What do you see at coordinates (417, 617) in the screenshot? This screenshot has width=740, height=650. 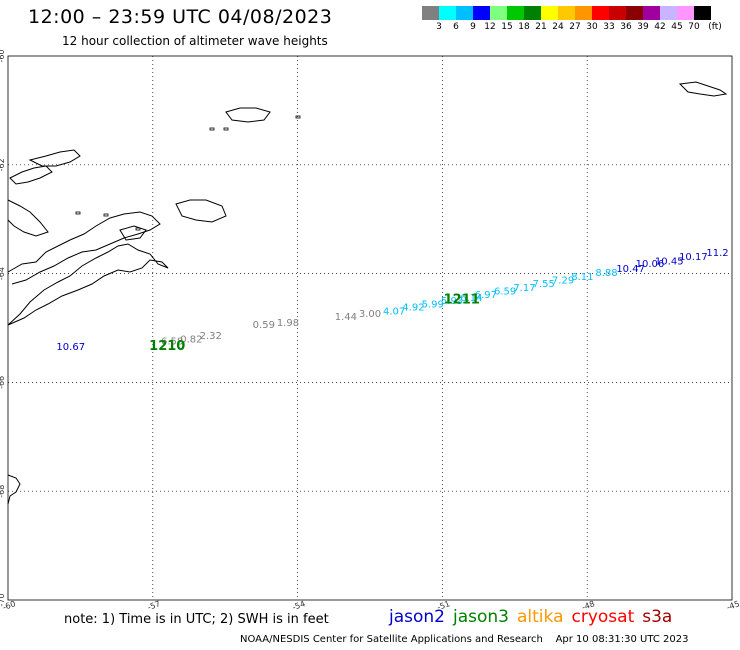 I see `satellite-jason2: jason2` at bounding box center [417, 617].